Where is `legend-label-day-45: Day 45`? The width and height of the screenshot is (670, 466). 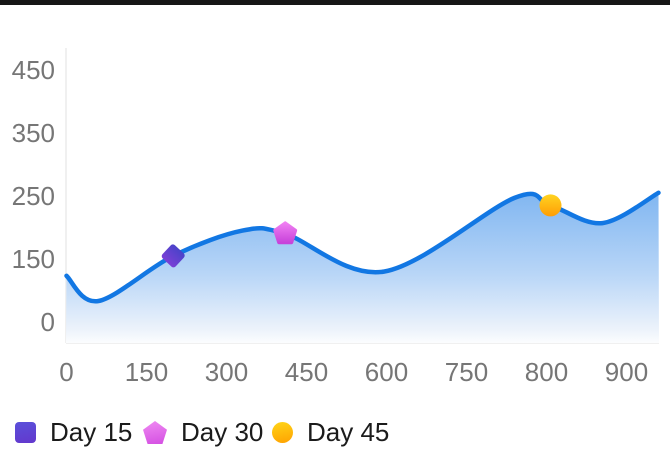 legend-label-day-45: Day 45 is located at coordinates (348, 432).